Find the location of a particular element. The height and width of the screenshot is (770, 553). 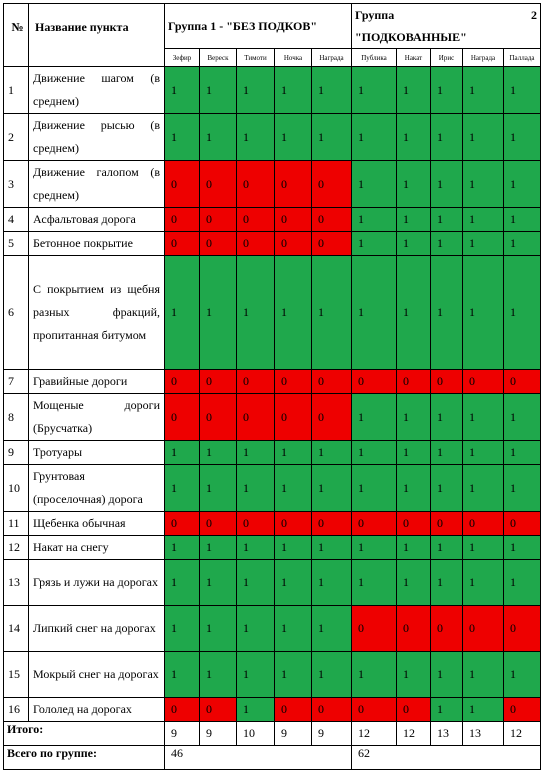

table-row: 13 Грязь и лужи на дорогах 1 1 1 1 1 1 1 1 1 1 is located at coordinates (272, 582).